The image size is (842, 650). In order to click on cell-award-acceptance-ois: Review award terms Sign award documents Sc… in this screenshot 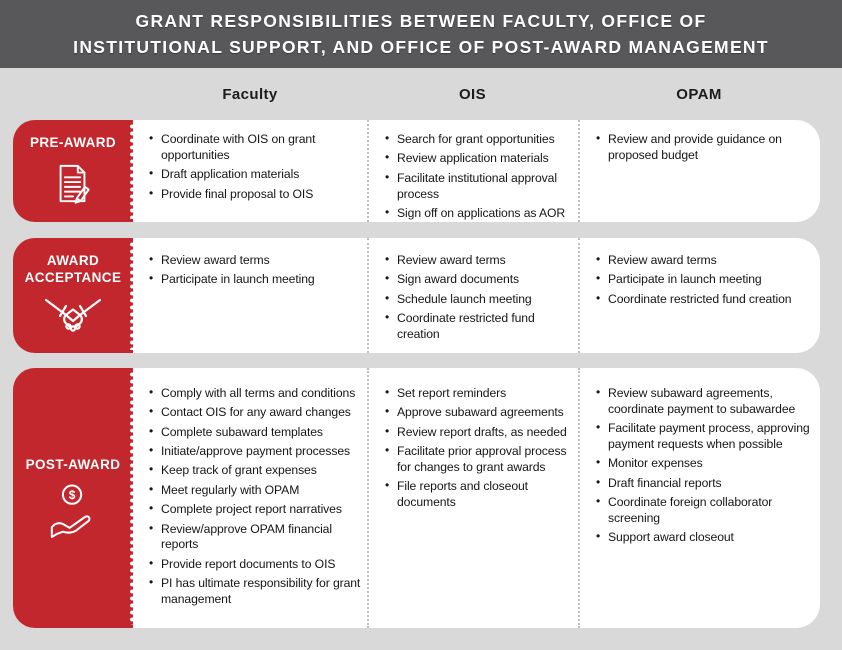, I will do `click(472, 295)`.